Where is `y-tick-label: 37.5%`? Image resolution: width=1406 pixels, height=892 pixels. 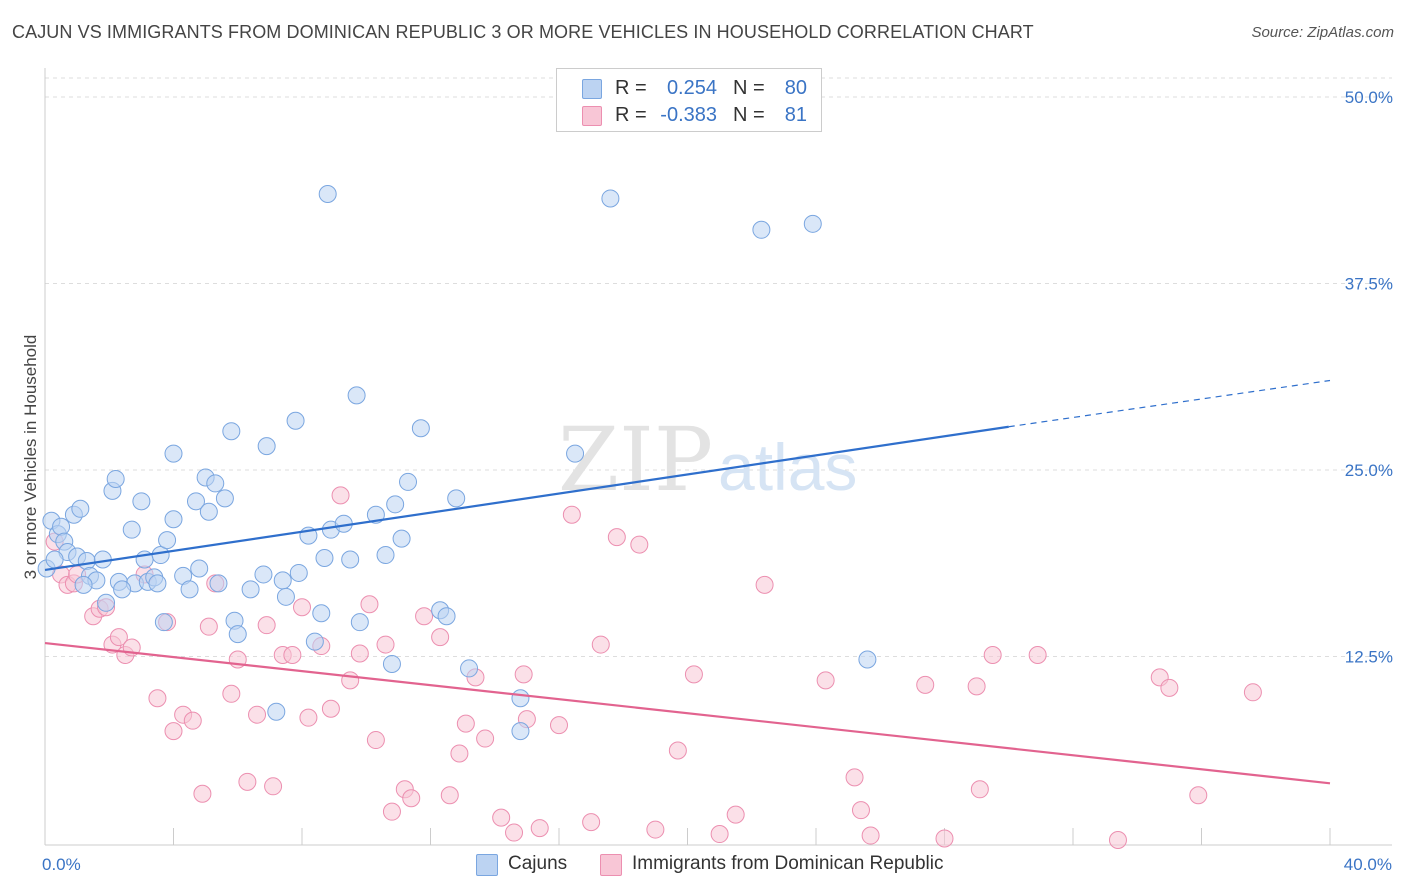 y-tick-label: 37.5% is located at coordinates (1369, 284).